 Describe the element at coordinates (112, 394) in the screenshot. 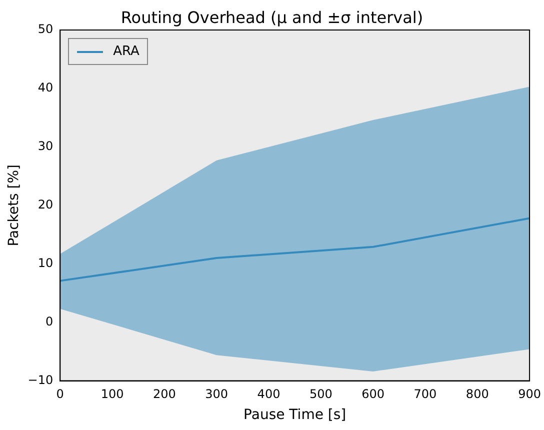

I see `x-tick-label: 100` at that location.